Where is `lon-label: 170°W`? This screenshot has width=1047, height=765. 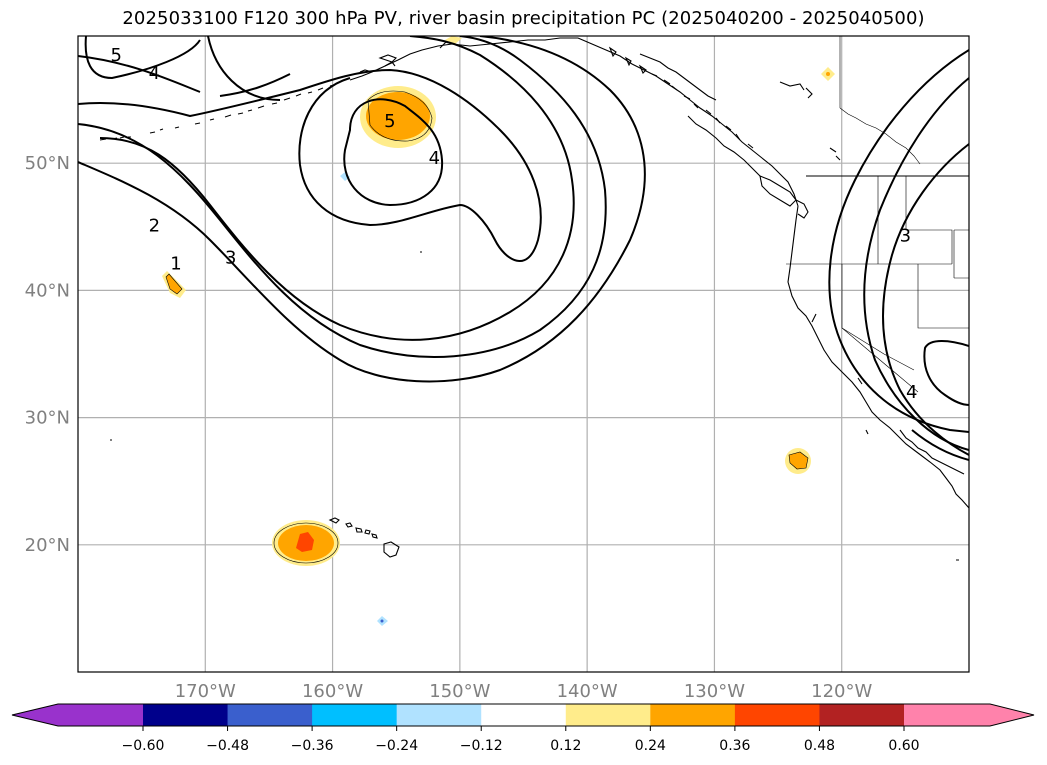
lon-label: 170°W is located at coordinates (205, 691).